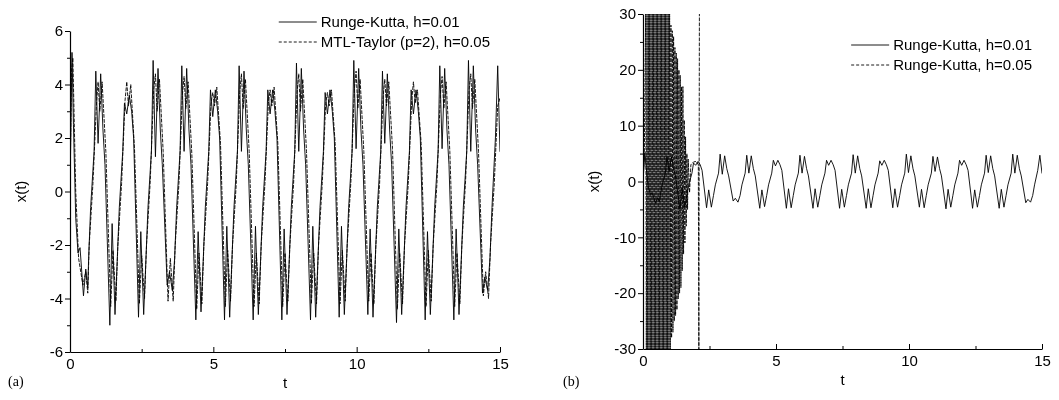 The image size is (1059, 400). Describe the element at coordinates (625, 293) in the screenshot. I see `y-tick-label: -20` at that location.